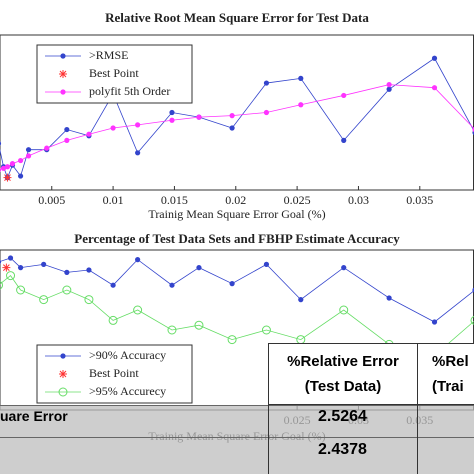 This screenshot has height=474, width=474. I want to click on legend-label: >95% Accurecy, so click(127, 391).